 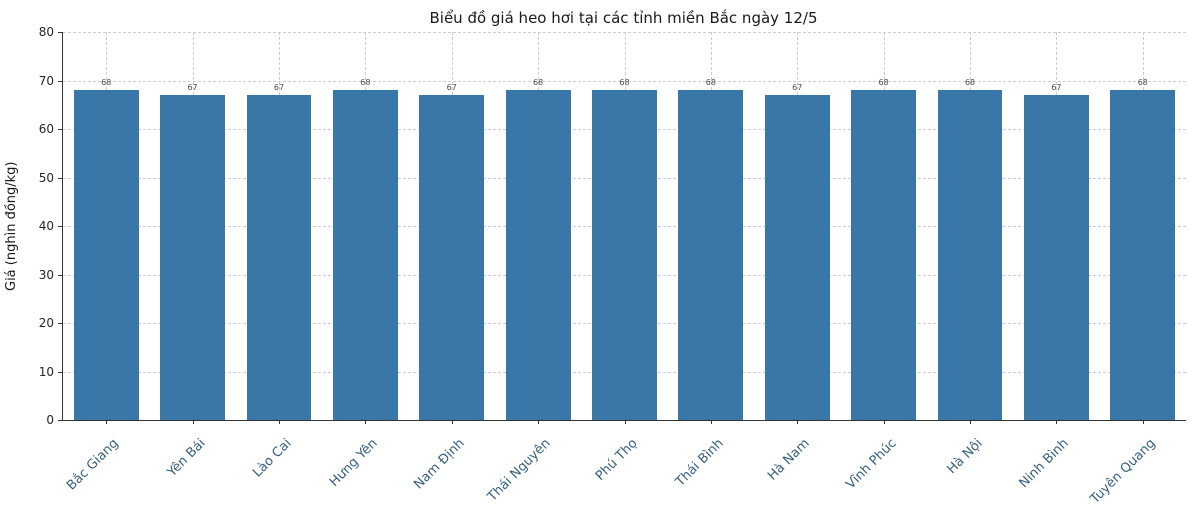 What do you see at coordinates (46, 80) in the screenshot?
I see `y-tick-label: 70` at bounding box center [46, 80].